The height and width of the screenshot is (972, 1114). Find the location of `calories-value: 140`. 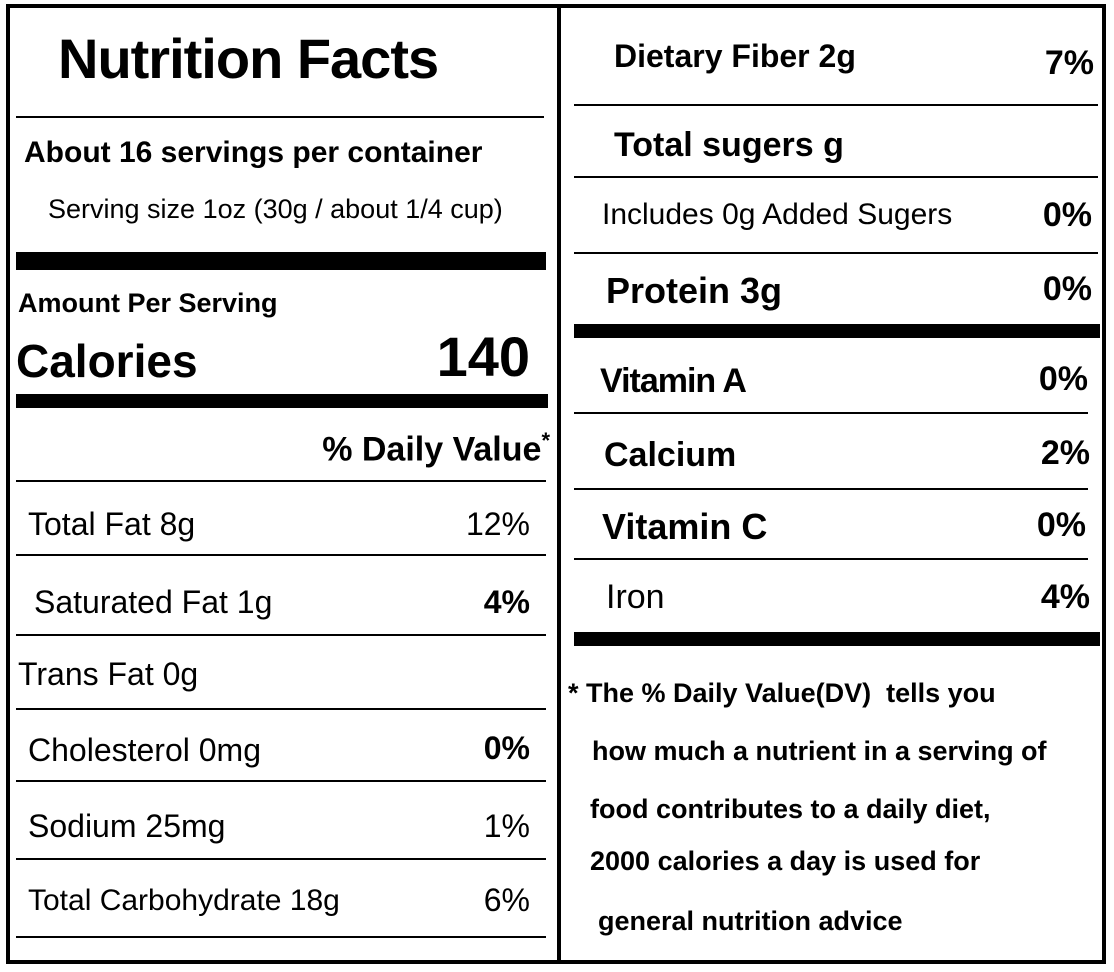

calories-value: 140 is located at coordinates (483, 356).